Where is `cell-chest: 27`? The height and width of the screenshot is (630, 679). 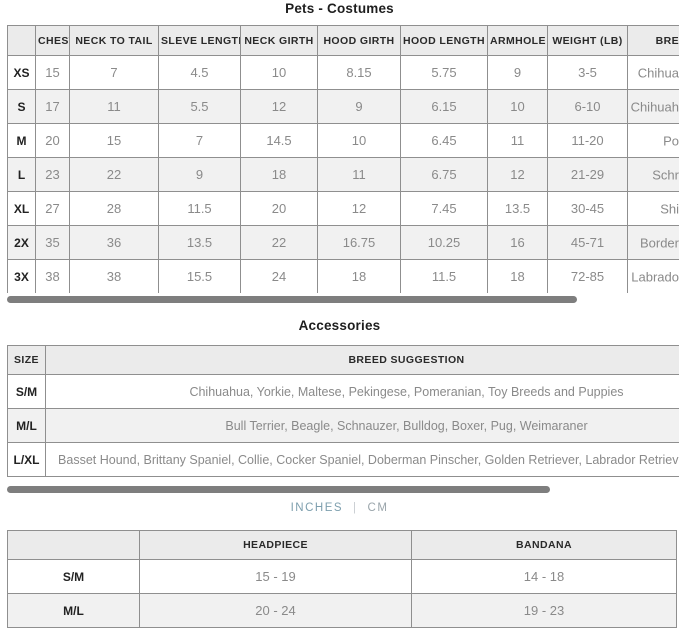 cell-chest: 27 is located at coordinates (52, 208).